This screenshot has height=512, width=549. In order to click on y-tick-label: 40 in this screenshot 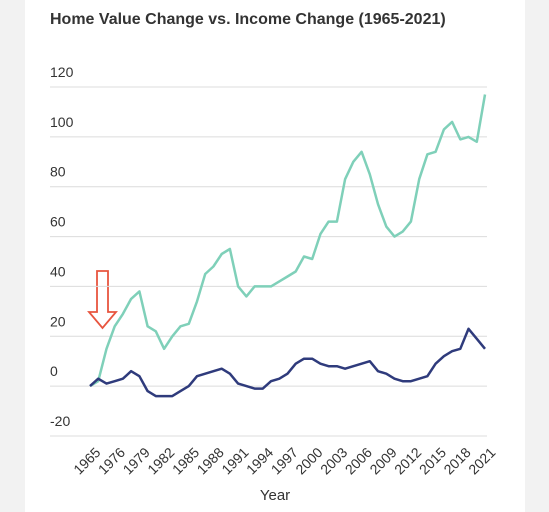, I will do `click(58, 271)`.